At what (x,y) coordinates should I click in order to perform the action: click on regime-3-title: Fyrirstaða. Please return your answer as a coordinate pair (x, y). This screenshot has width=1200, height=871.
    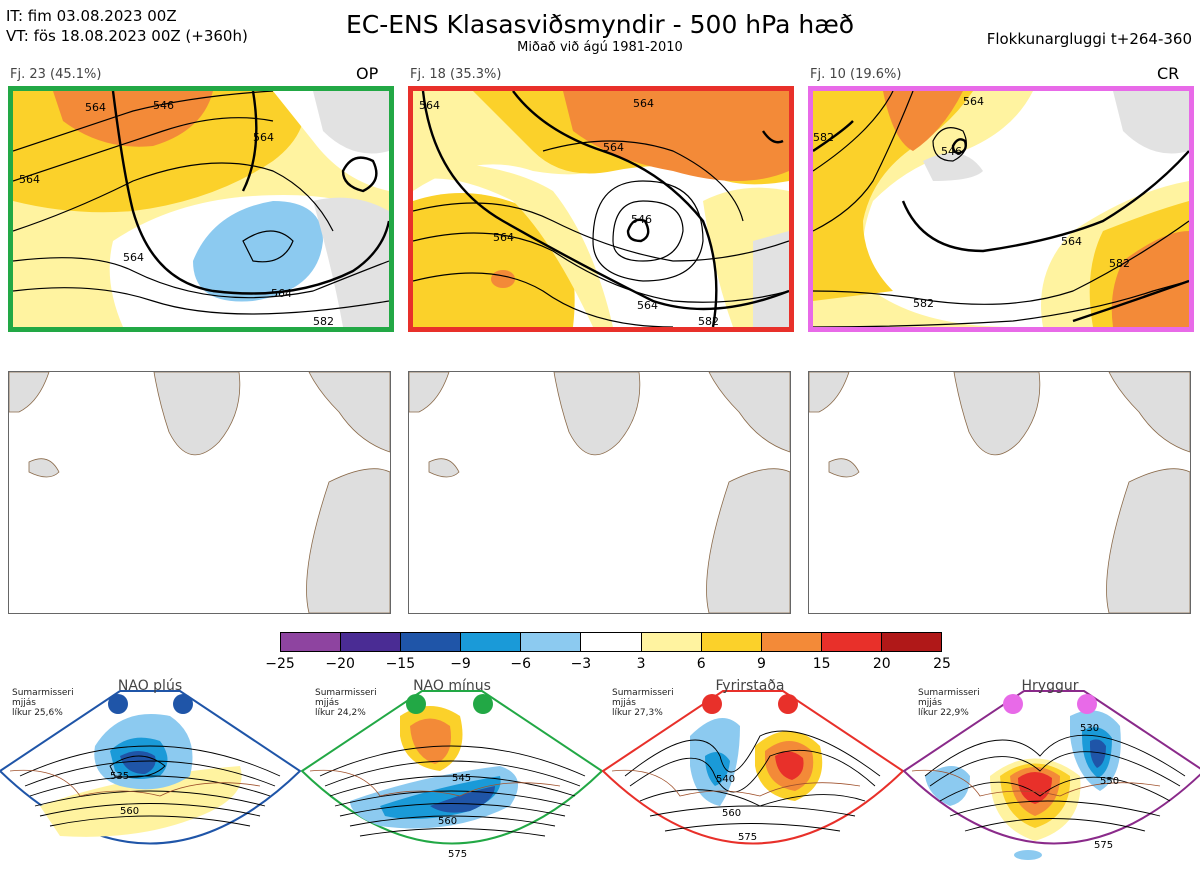
    Looking at the image, I should click on (750, 686).